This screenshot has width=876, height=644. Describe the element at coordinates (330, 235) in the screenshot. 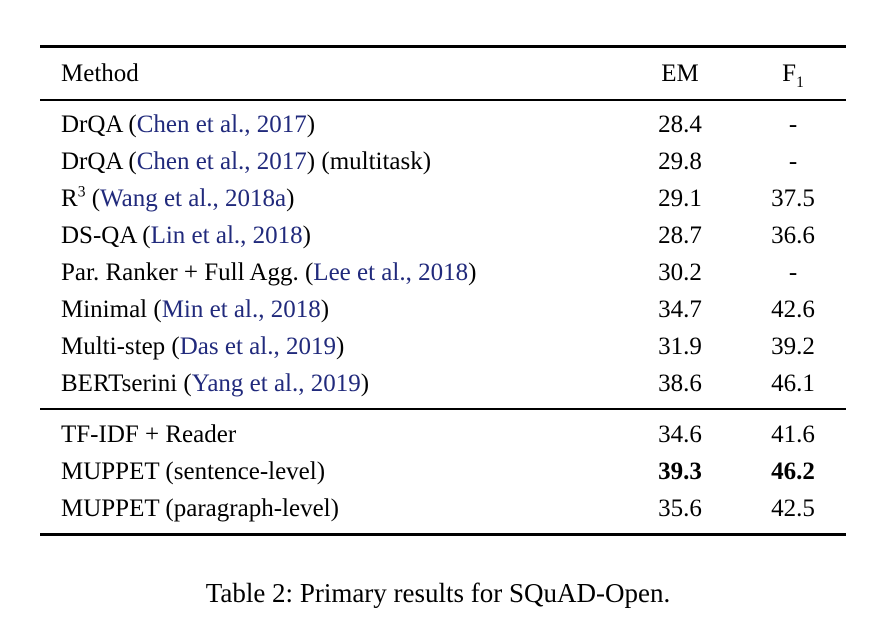

I see `method-cell: DS-QA (Lin et al., 2018)` at that location.